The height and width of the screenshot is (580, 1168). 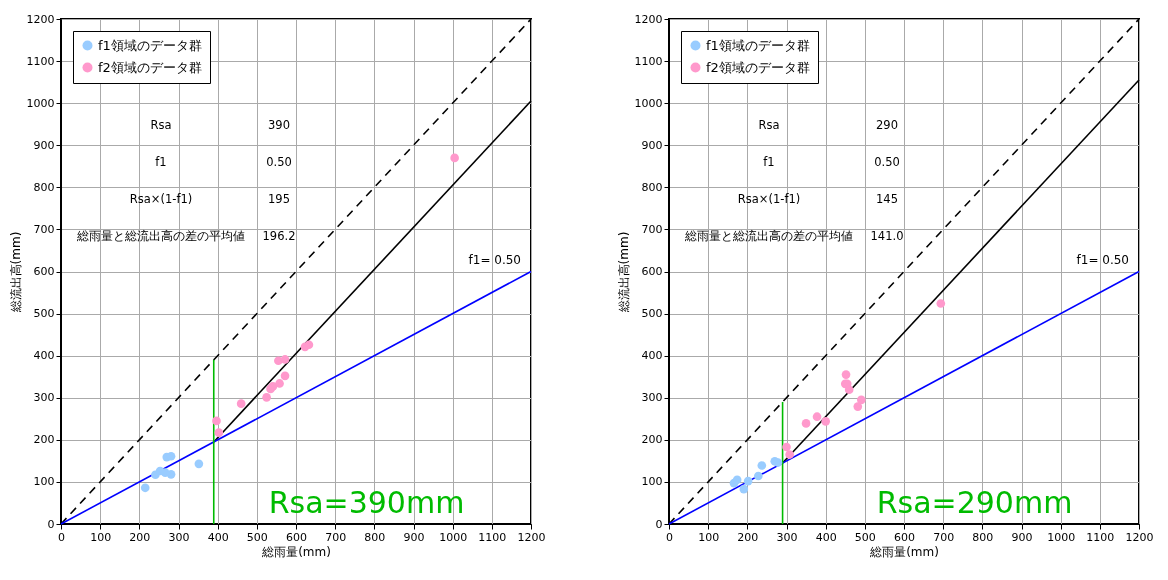 I want to click on annotation: 145, so click(x=887, y=198).